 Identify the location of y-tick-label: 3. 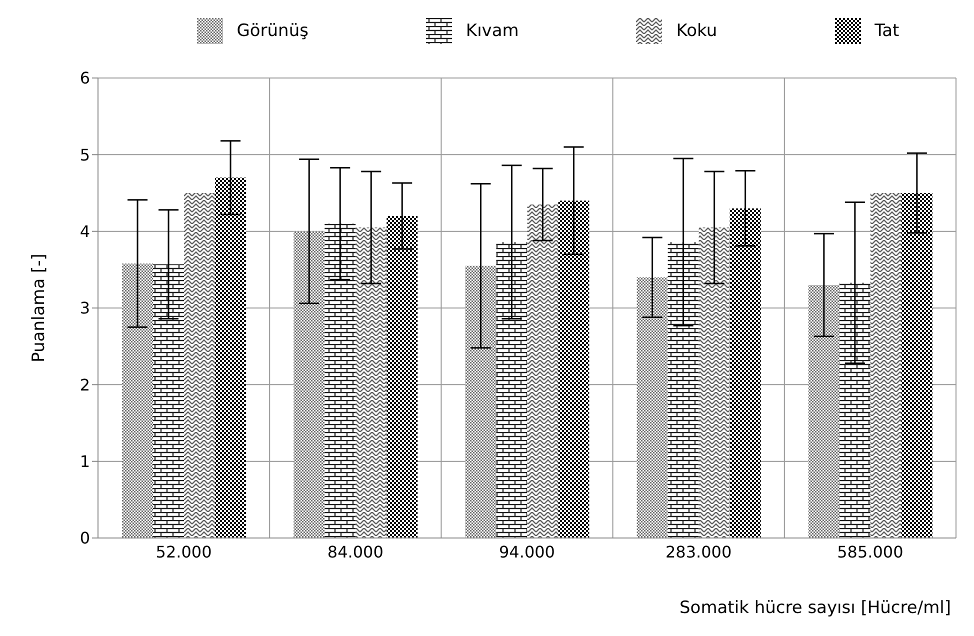
(85, 308).